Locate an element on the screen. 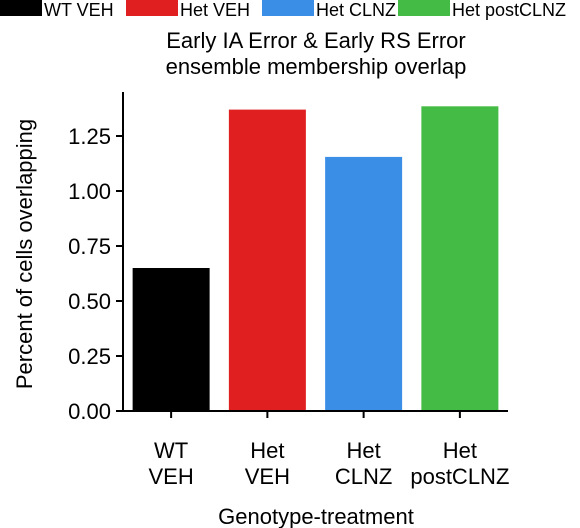 The height and width of the screenshot is (528, 580). legend-item: Het CLNZ is located at coordinates (329, 10).